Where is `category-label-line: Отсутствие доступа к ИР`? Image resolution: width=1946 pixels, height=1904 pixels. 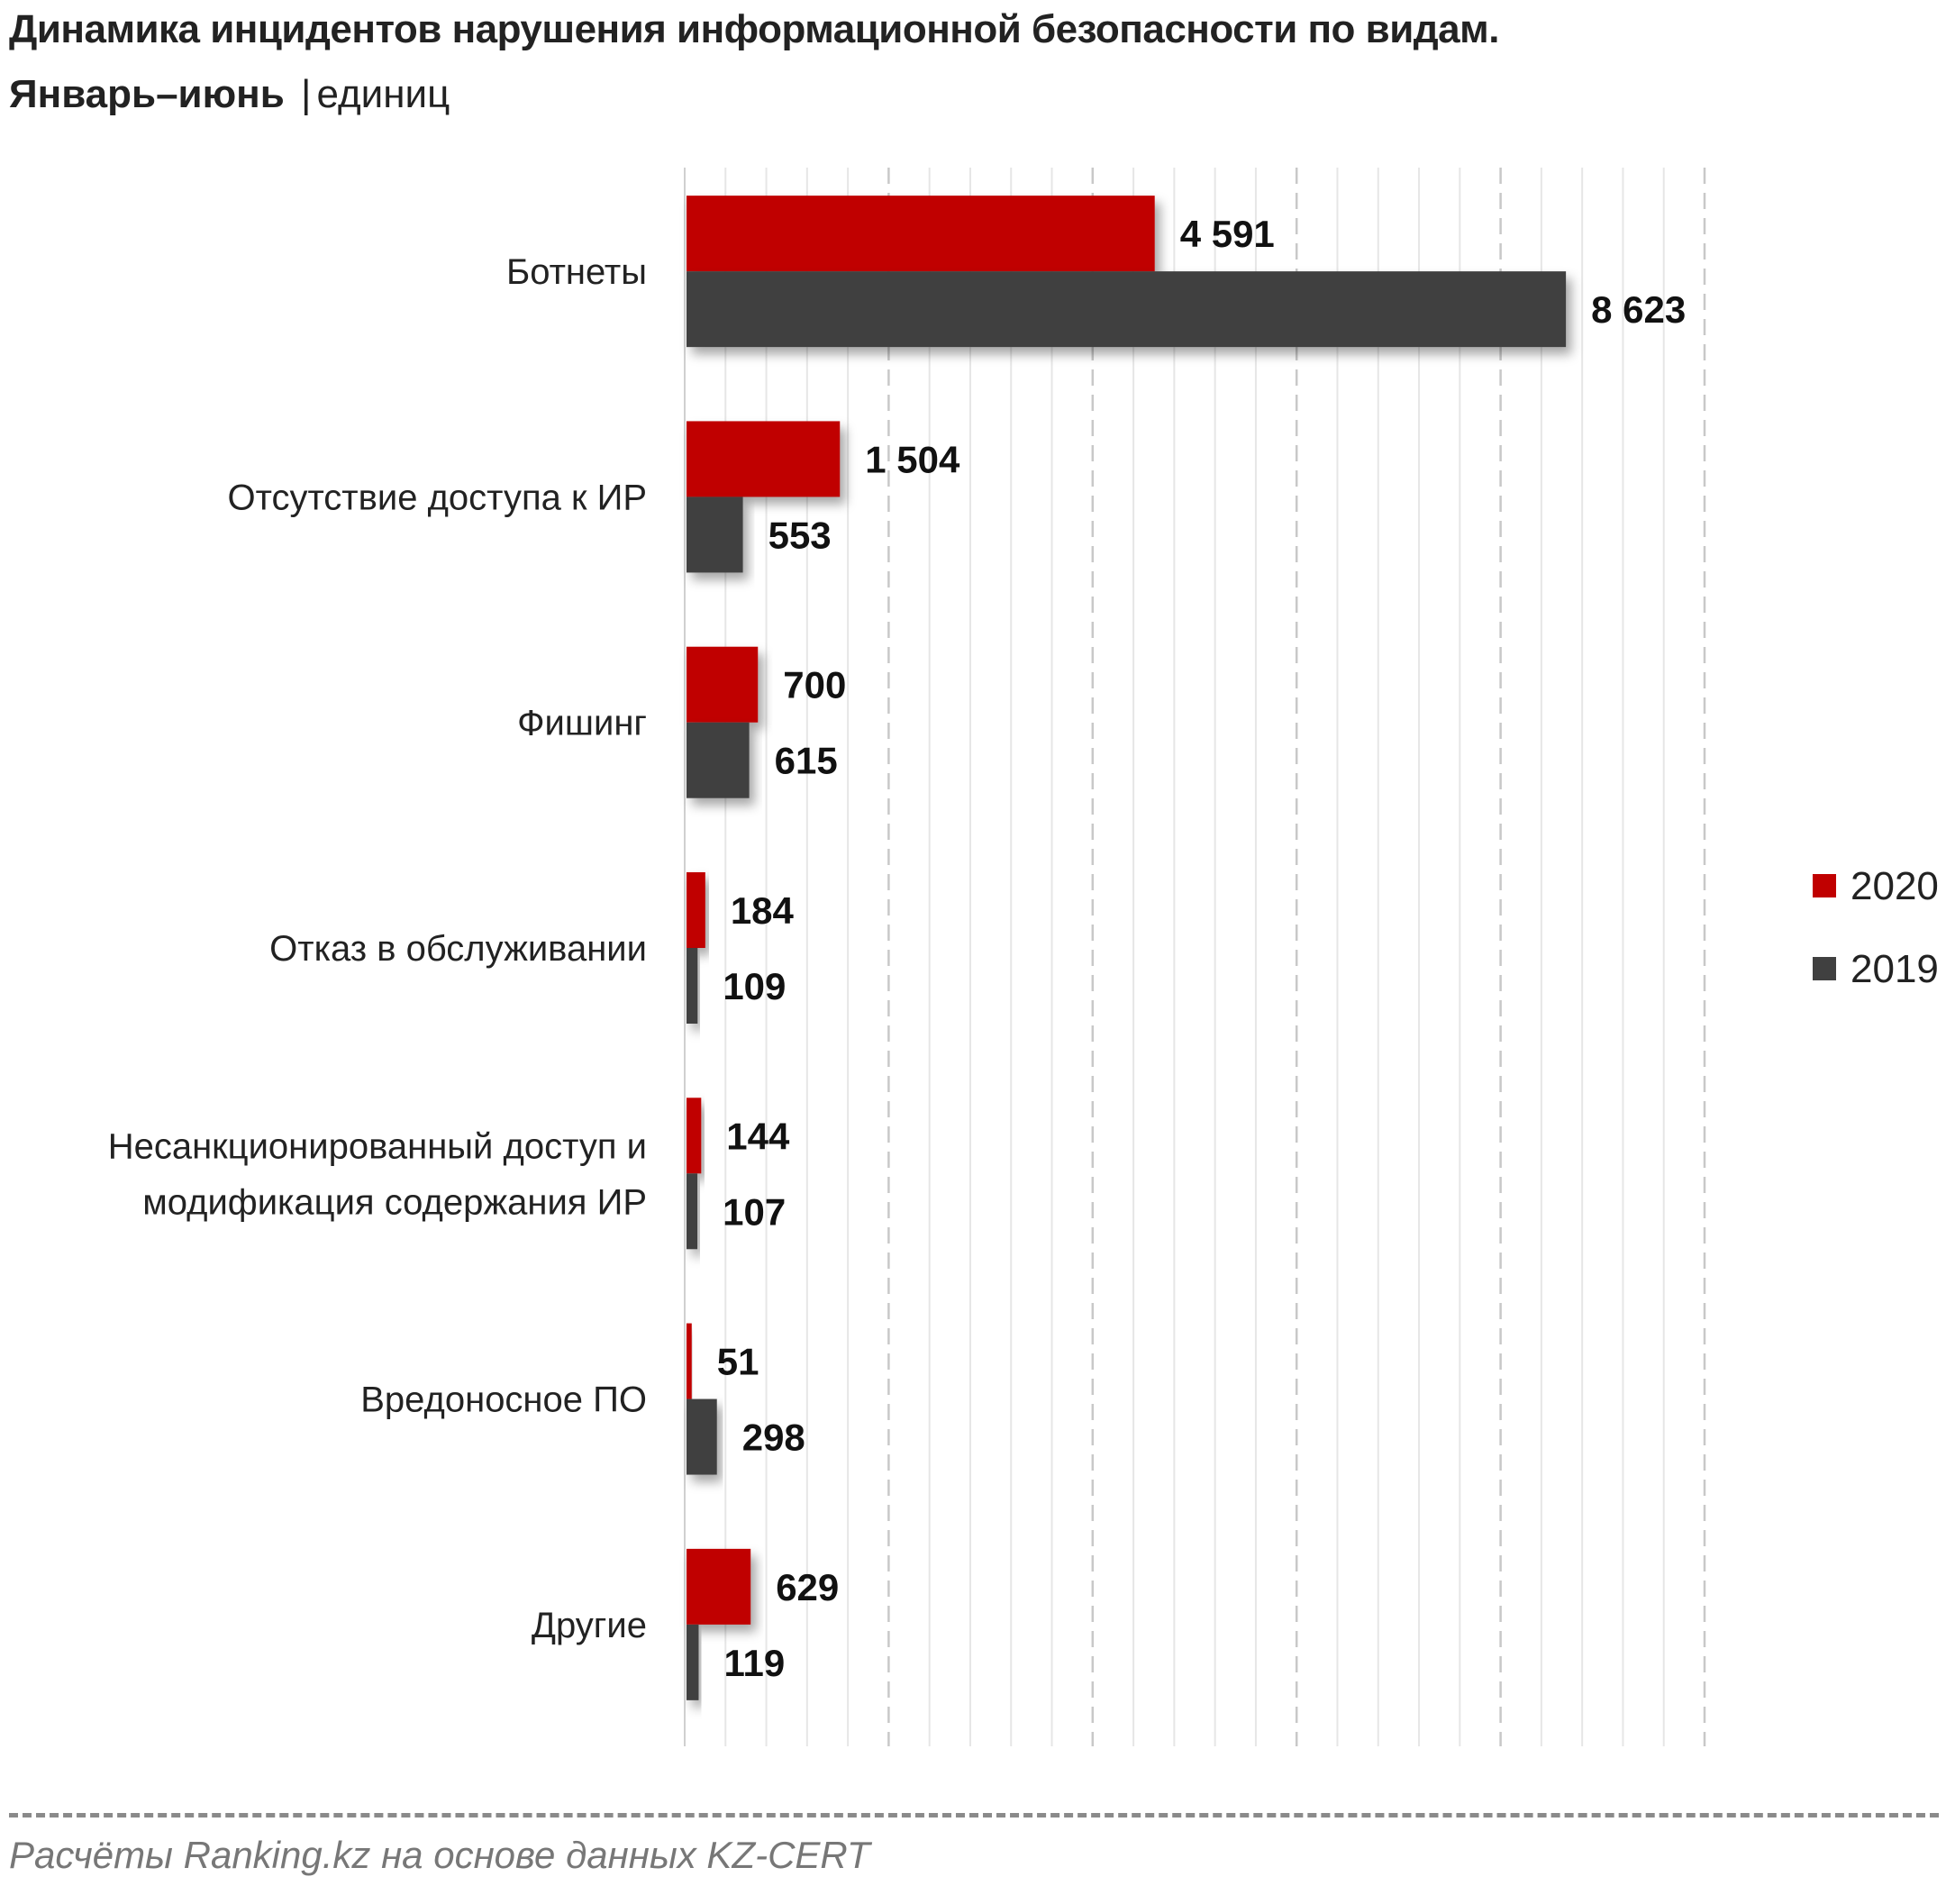 category-label-line: Отсутствие доступа к ИР is located at coordinates (437, 497).